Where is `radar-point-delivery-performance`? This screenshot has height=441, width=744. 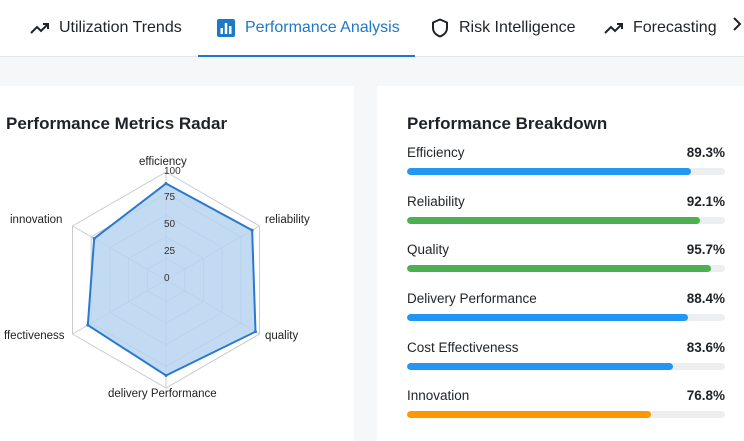 radar-point-delivery-performance is located at coordinates (166, 375).